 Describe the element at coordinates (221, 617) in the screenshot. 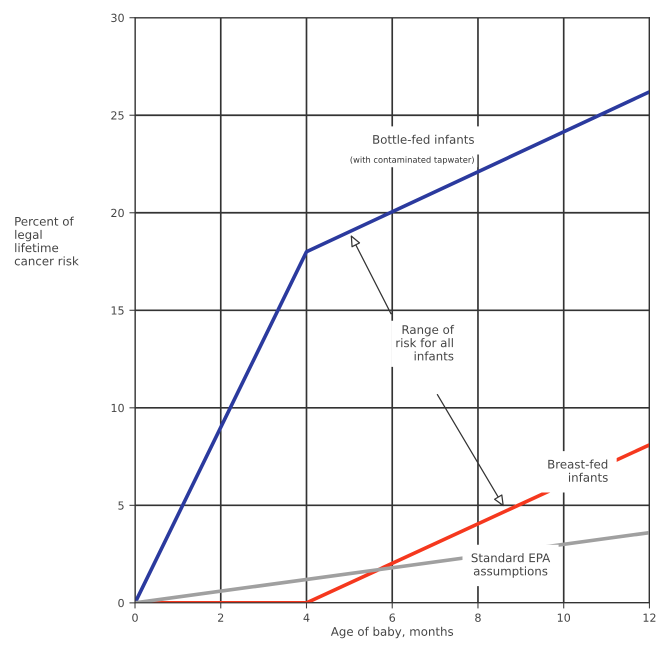

I see `x-tick-label: 2` at that location.